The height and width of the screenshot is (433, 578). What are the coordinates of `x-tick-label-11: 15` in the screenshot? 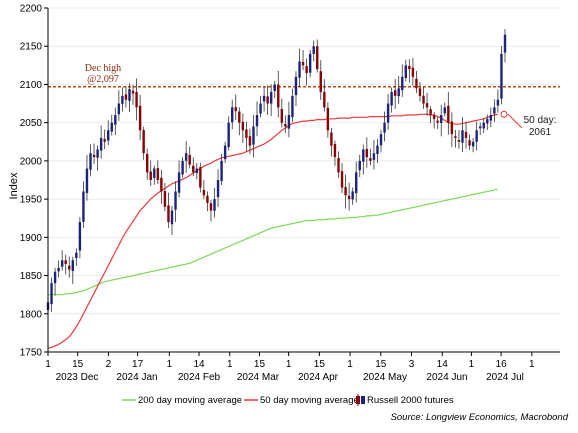 It's located at (381, 364).